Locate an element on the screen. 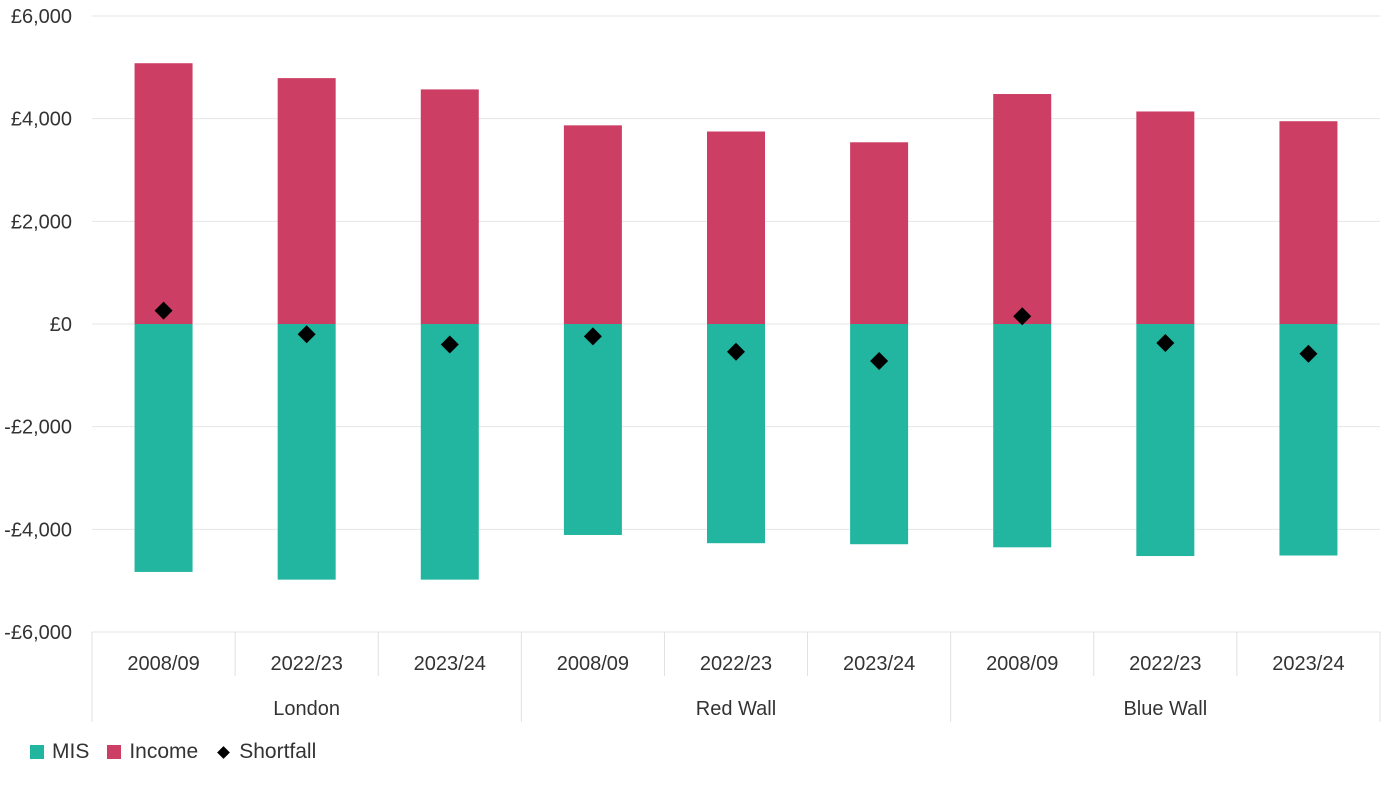 Image resolution: width=1384 pixels, height=791 pixels. y-tick-label: £6,000 is located at coordinates (41, 17).